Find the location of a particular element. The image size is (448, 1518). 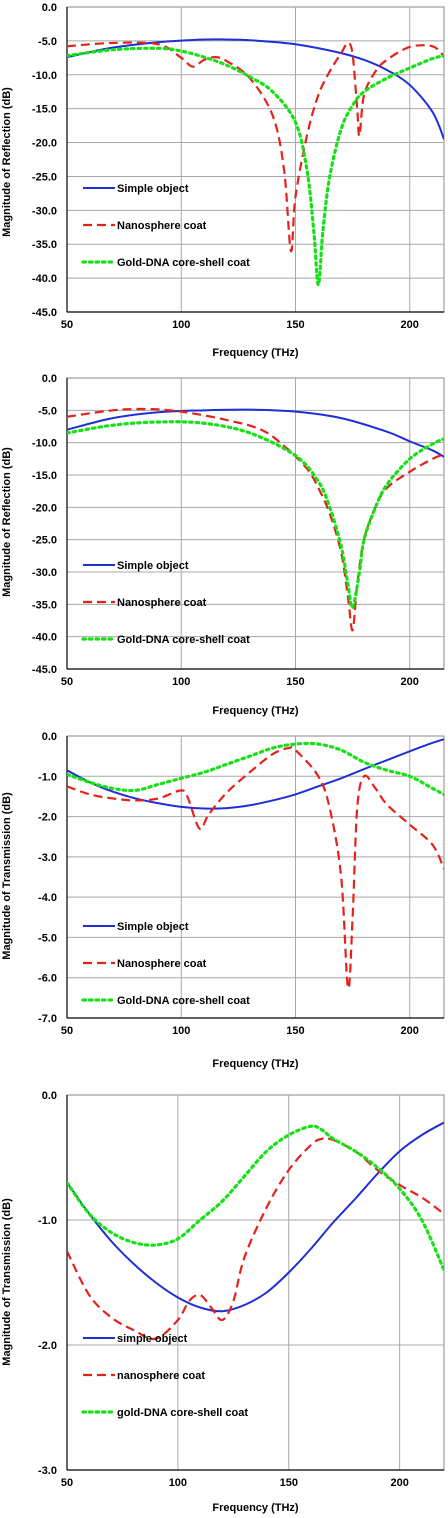

y-tick-label: -4.0 is located at coordinates (47, 898).